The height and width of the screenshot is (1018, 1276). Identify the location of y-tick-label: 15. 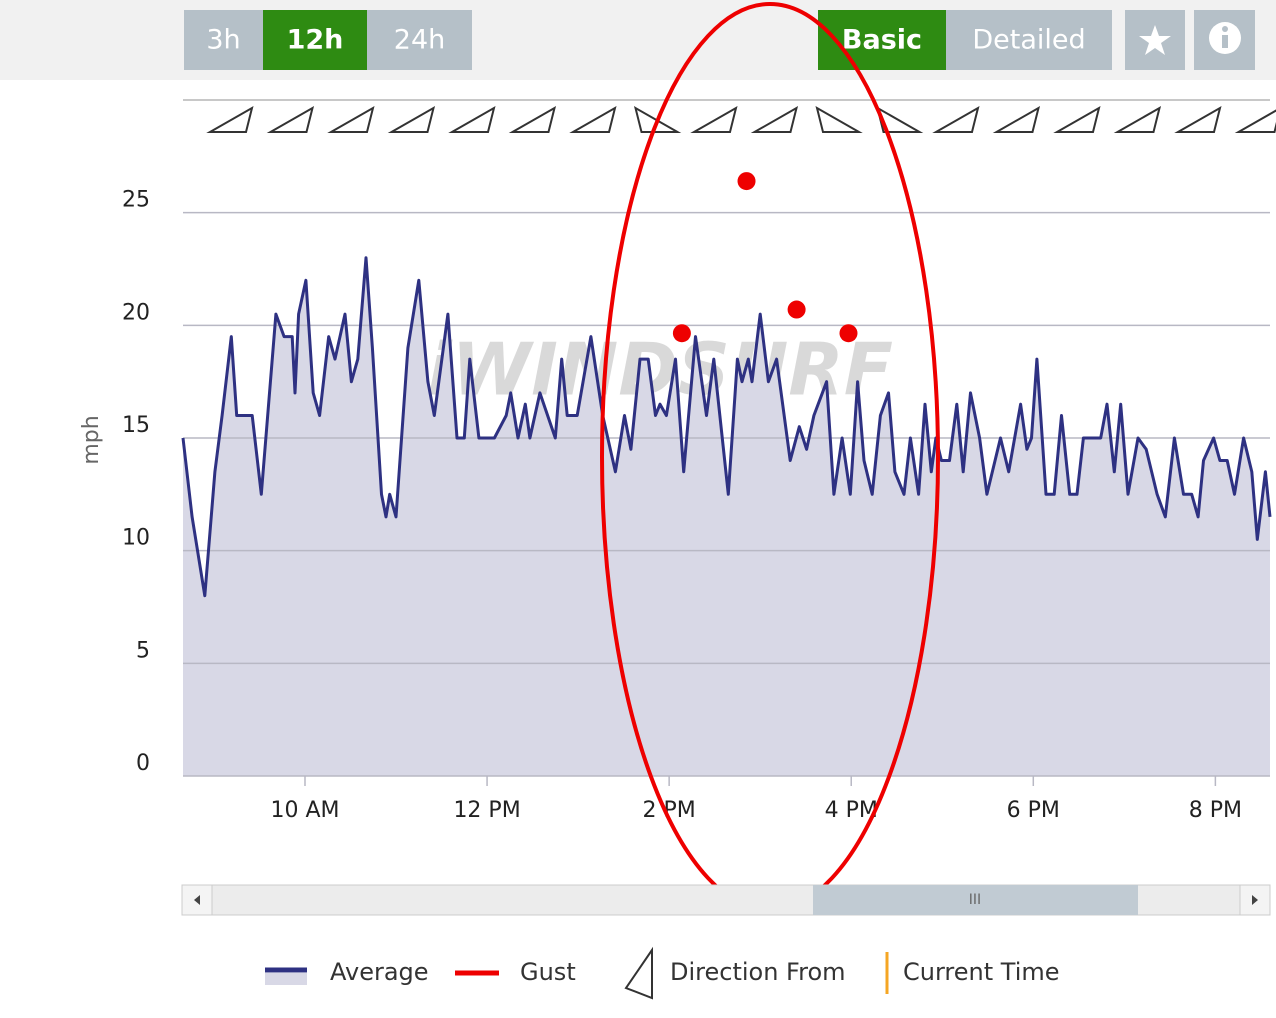
(136, 425).